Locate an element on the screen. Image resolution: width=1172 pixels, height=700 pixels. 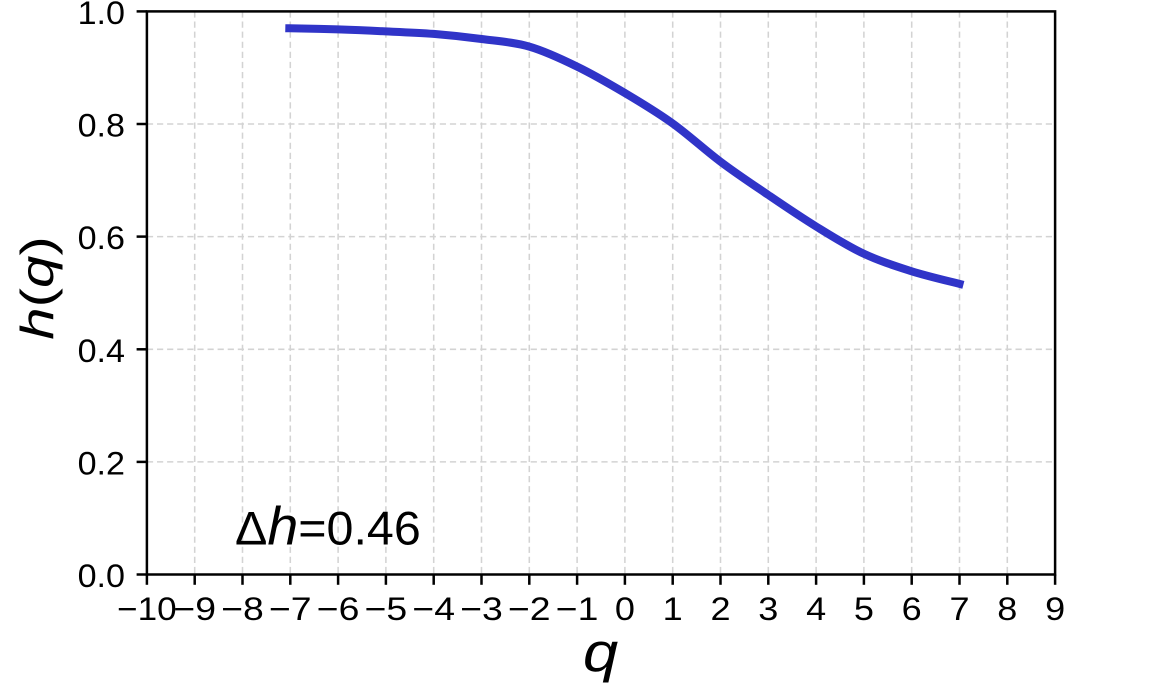
svg-text: 8 is located at coordinates (1007, 610).